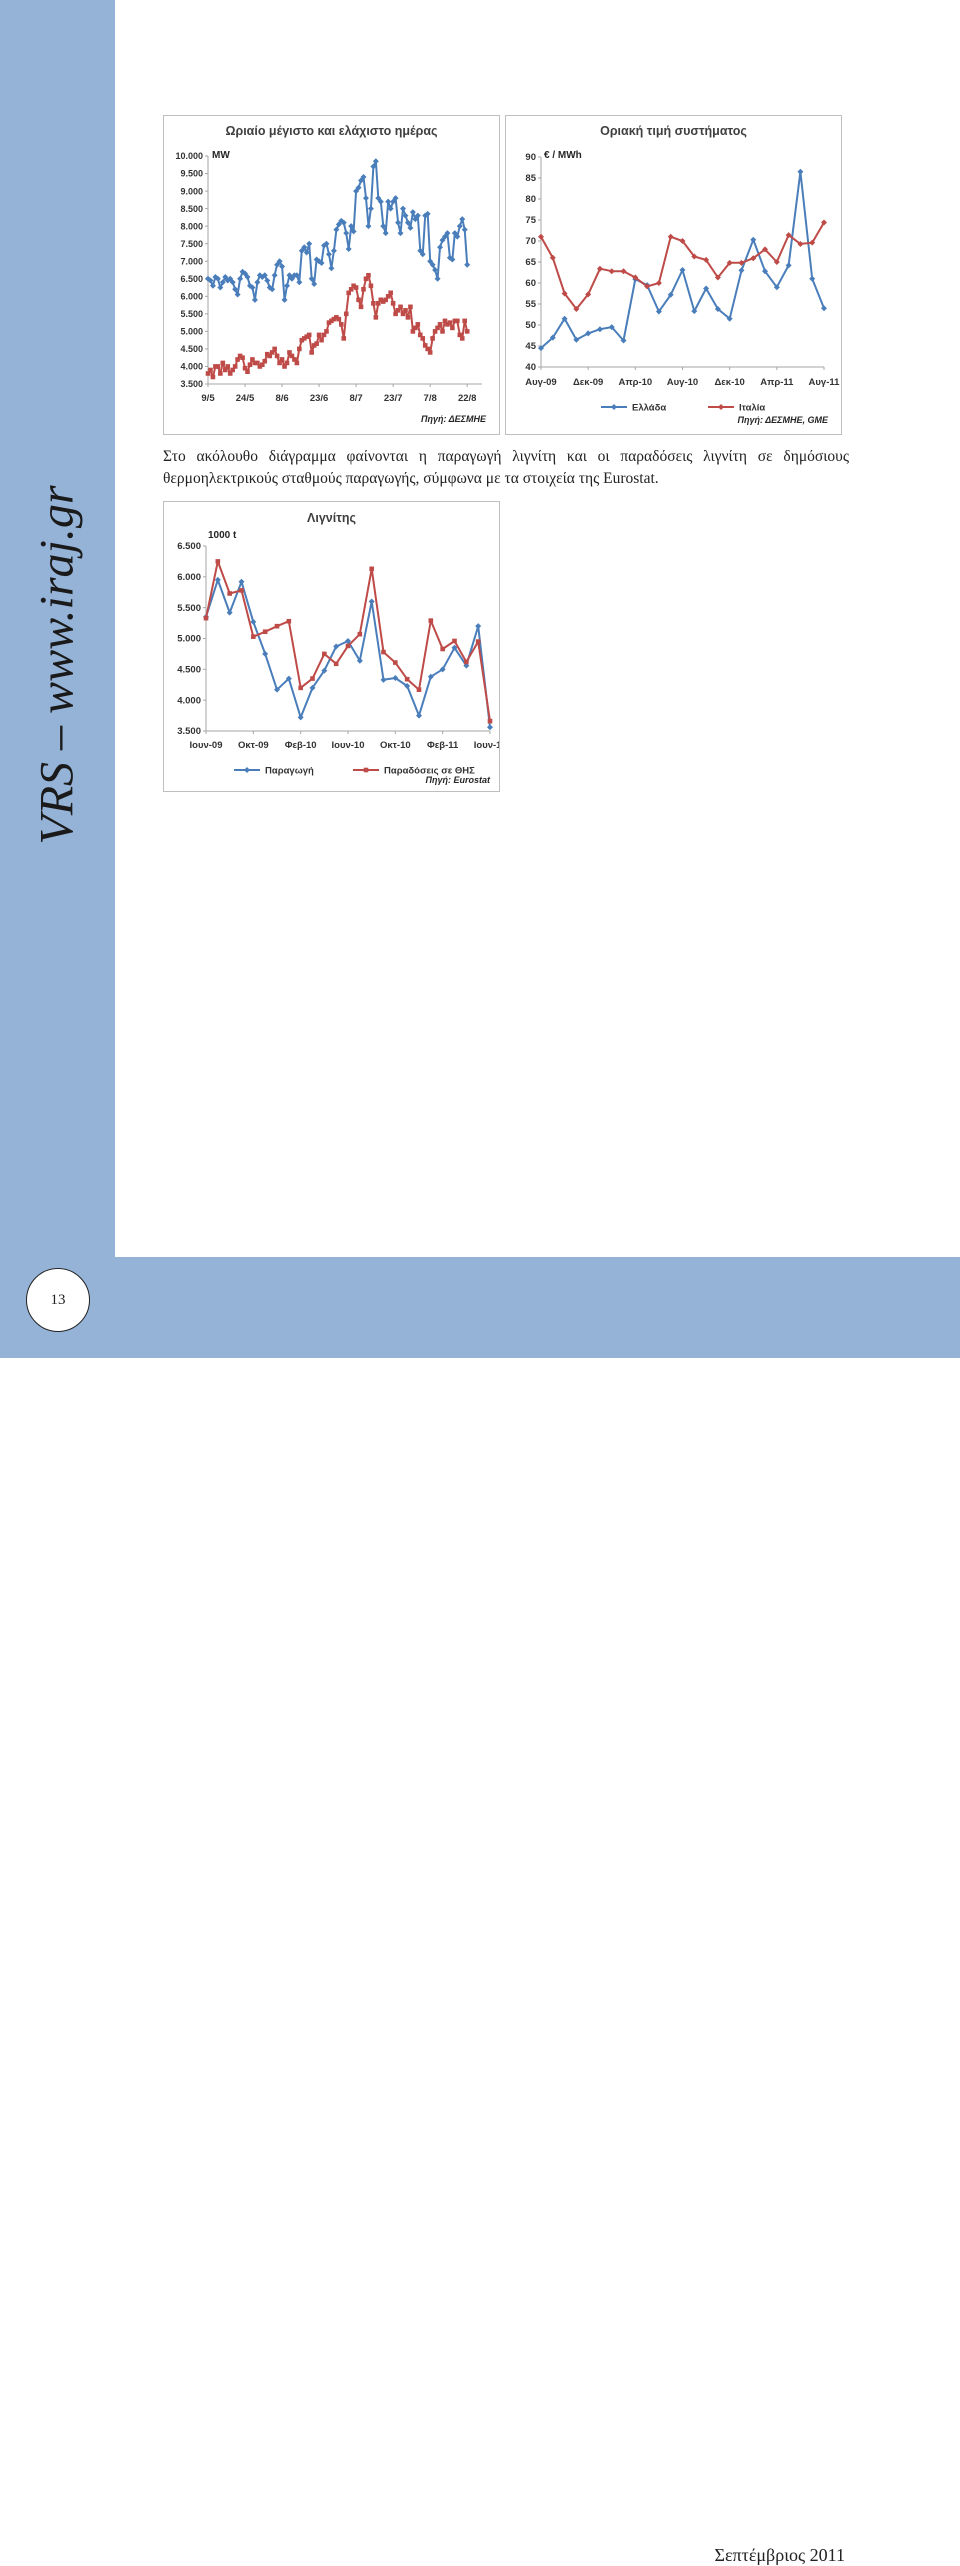  Describe the element at coordinates (530, 304) in the screenshot. I see `y-tick-label: 55` at that location.